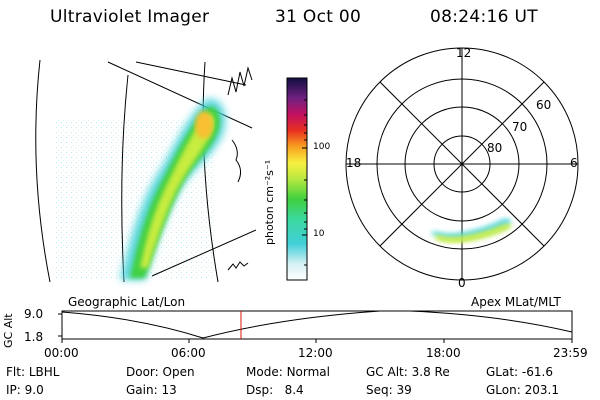 The width and height of the screenshot is (600, 400). I want to click on orbit-y-label: GC Alt, so click(8, 330).